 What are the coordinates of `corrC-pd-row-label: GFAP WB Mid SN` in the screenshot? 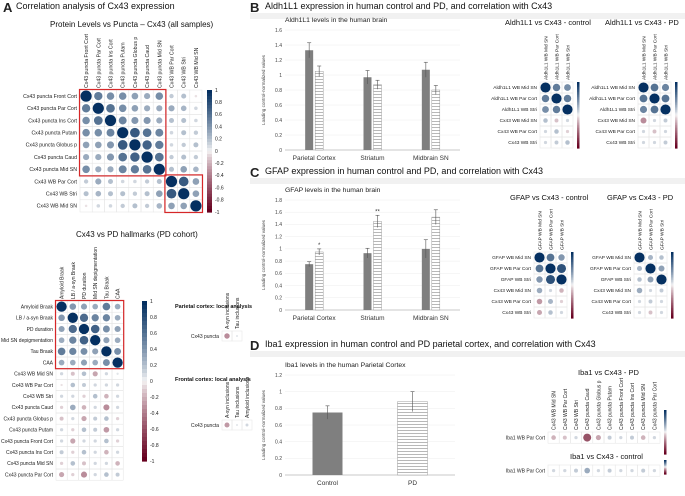 It's located at (611, 258).